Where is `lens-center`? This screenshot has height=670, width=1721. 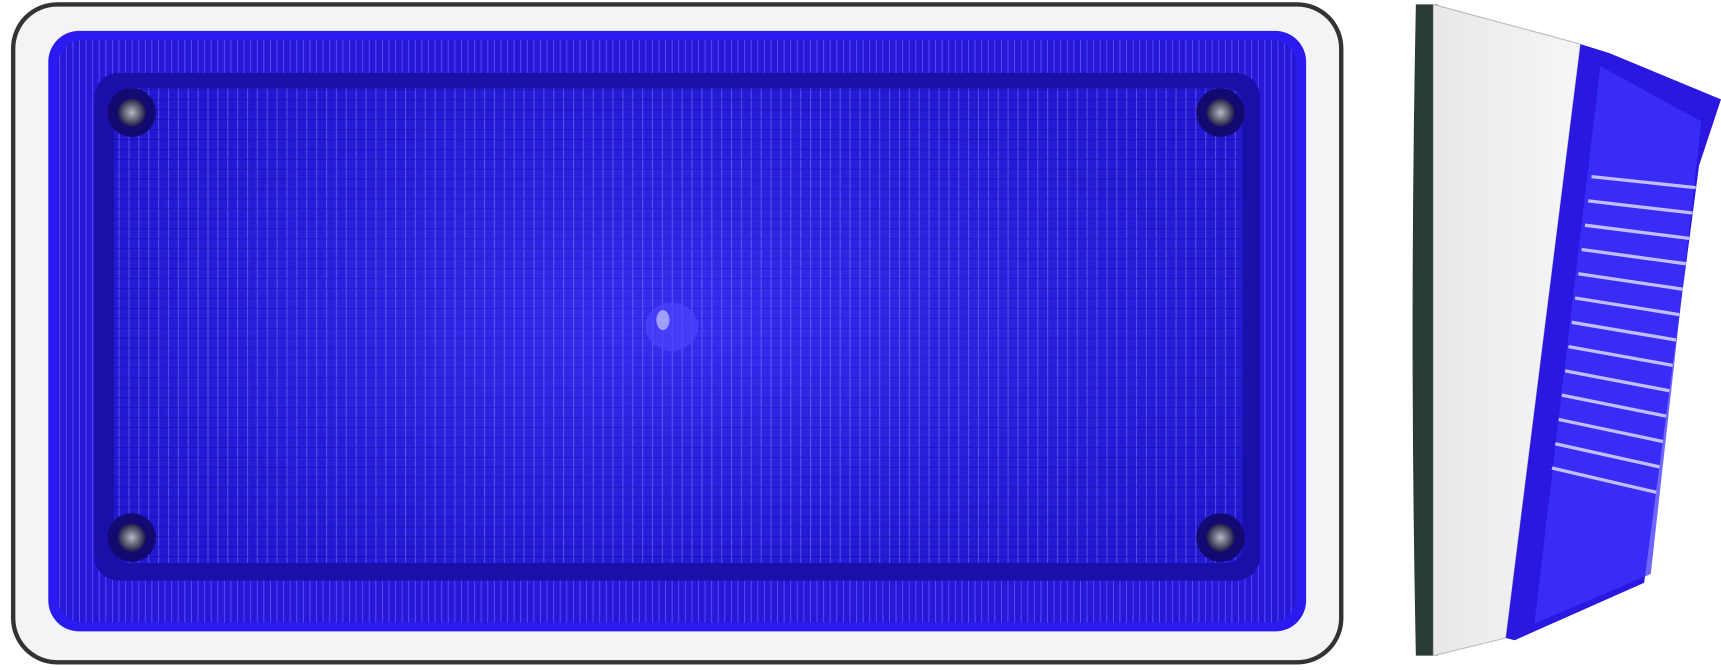 lens-center is located at coordinates (672, 327).